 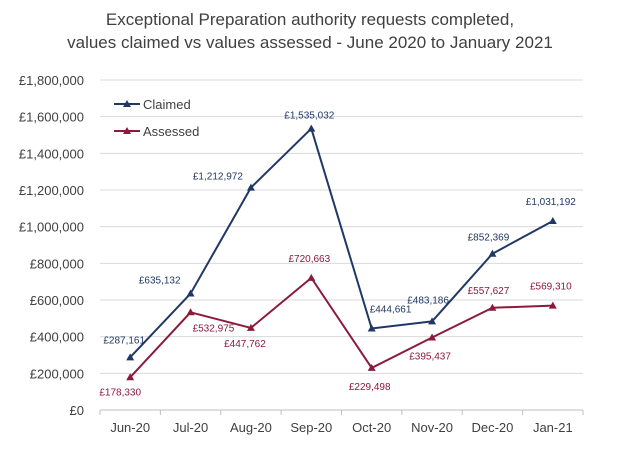 What do you see at coordinates (51, 227) in the screenshot?
I see `y-tick-label: £1,000,000` at bounding box center [51, 227].